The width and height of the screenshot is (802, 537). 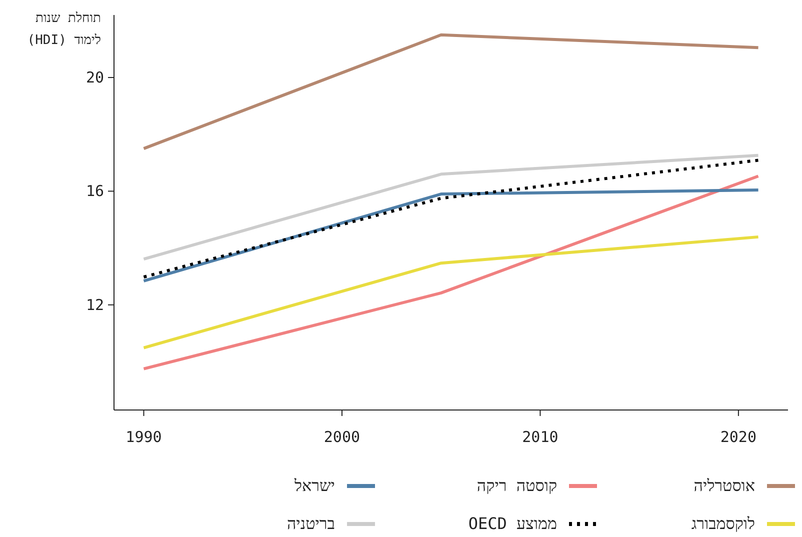 What do you see at coordinates (738, 437) in the screenshot?
I see `x-tick-label: 2020` at bounding box center [738, 437].